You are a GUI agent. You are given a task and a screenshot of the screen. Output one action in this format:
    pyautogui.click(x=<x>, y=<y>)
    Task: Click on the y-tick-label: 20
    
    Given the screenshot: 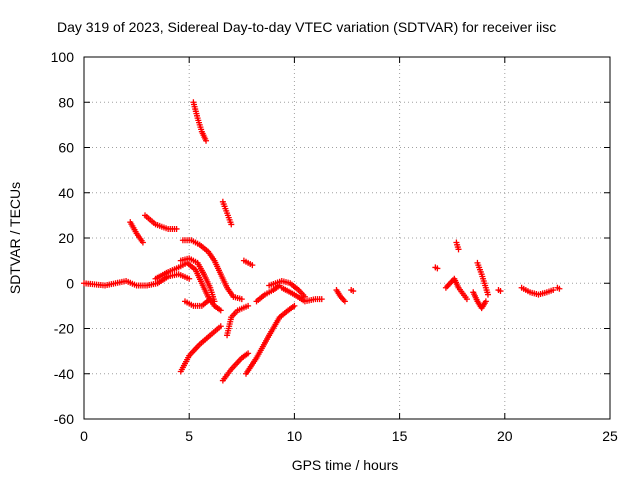 What is the action you would take?
    pyautogui.click(x=66, y=238)
    